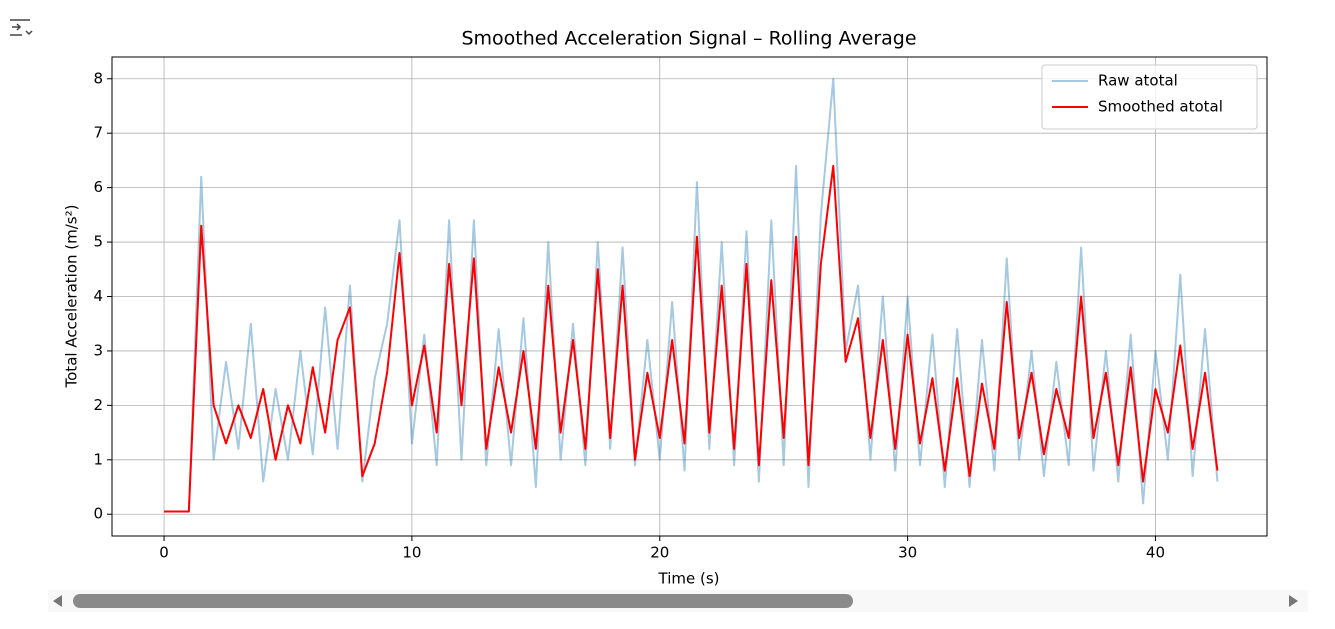  Describe the element at coordinates (98, 514) in the screenshot. I see `y-tick-label: 0` at that location.